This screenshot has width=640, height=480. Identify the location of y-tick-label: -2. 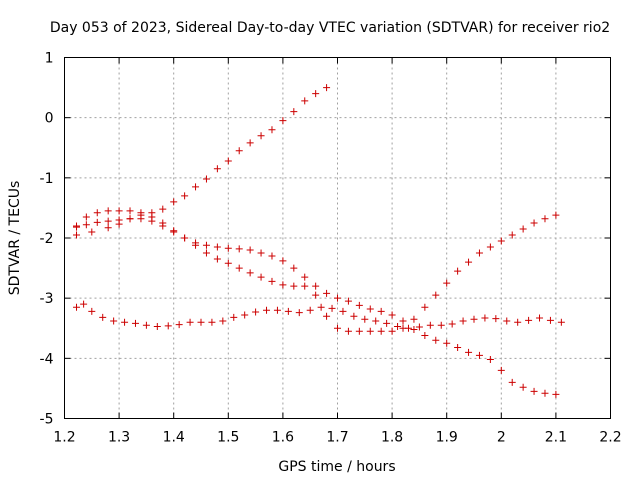
(47, 239).